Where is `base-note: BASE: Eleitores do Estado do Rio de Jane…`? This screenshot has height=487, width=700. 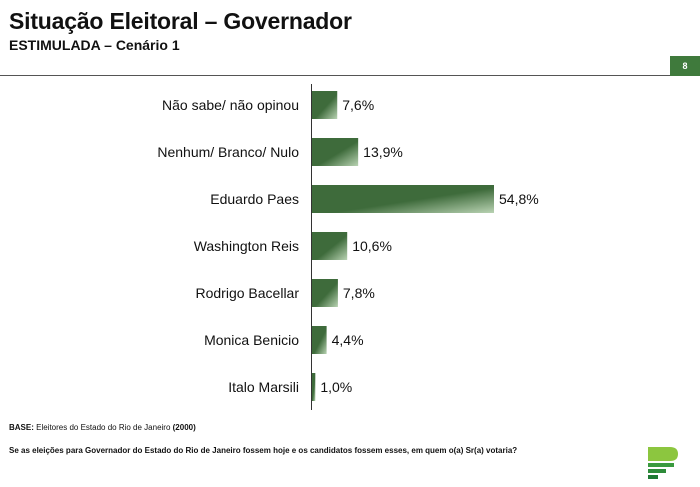 base-note: BASE: Eleitores do Estado do Rio de Jane… is located at coordinates (102, 427).